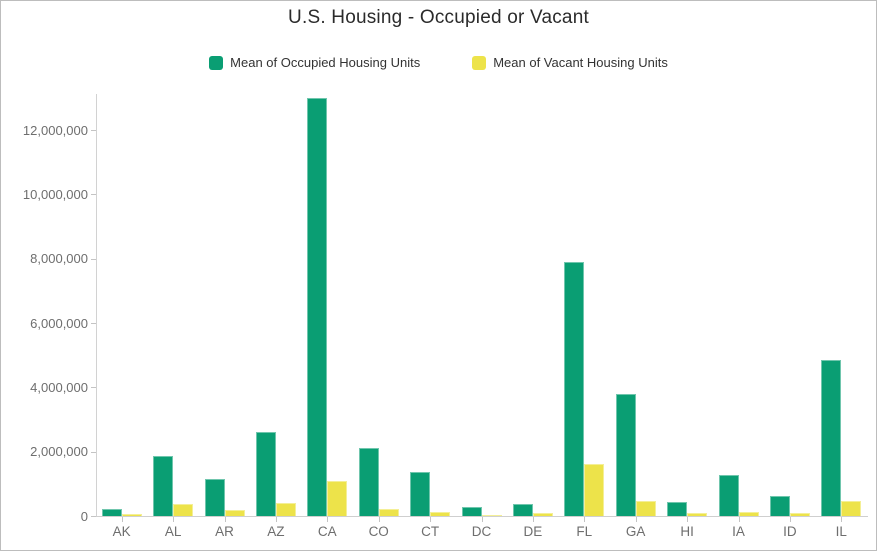 The width and height of the screenshot is (877, 551). What do you see at coordinates (677, 508) in the screenshot?
I see `bar-occupied-hi` at bounding box center [677, 508].